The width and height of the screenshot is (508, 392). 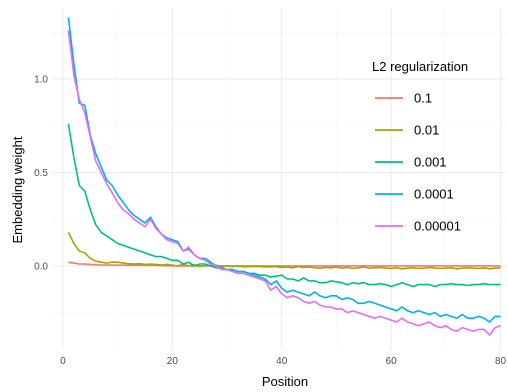 What do you see at coordinates (41, 80) in the screenshot?
I see `y-tick-label: 1.0` at bounding box center [41, 80].